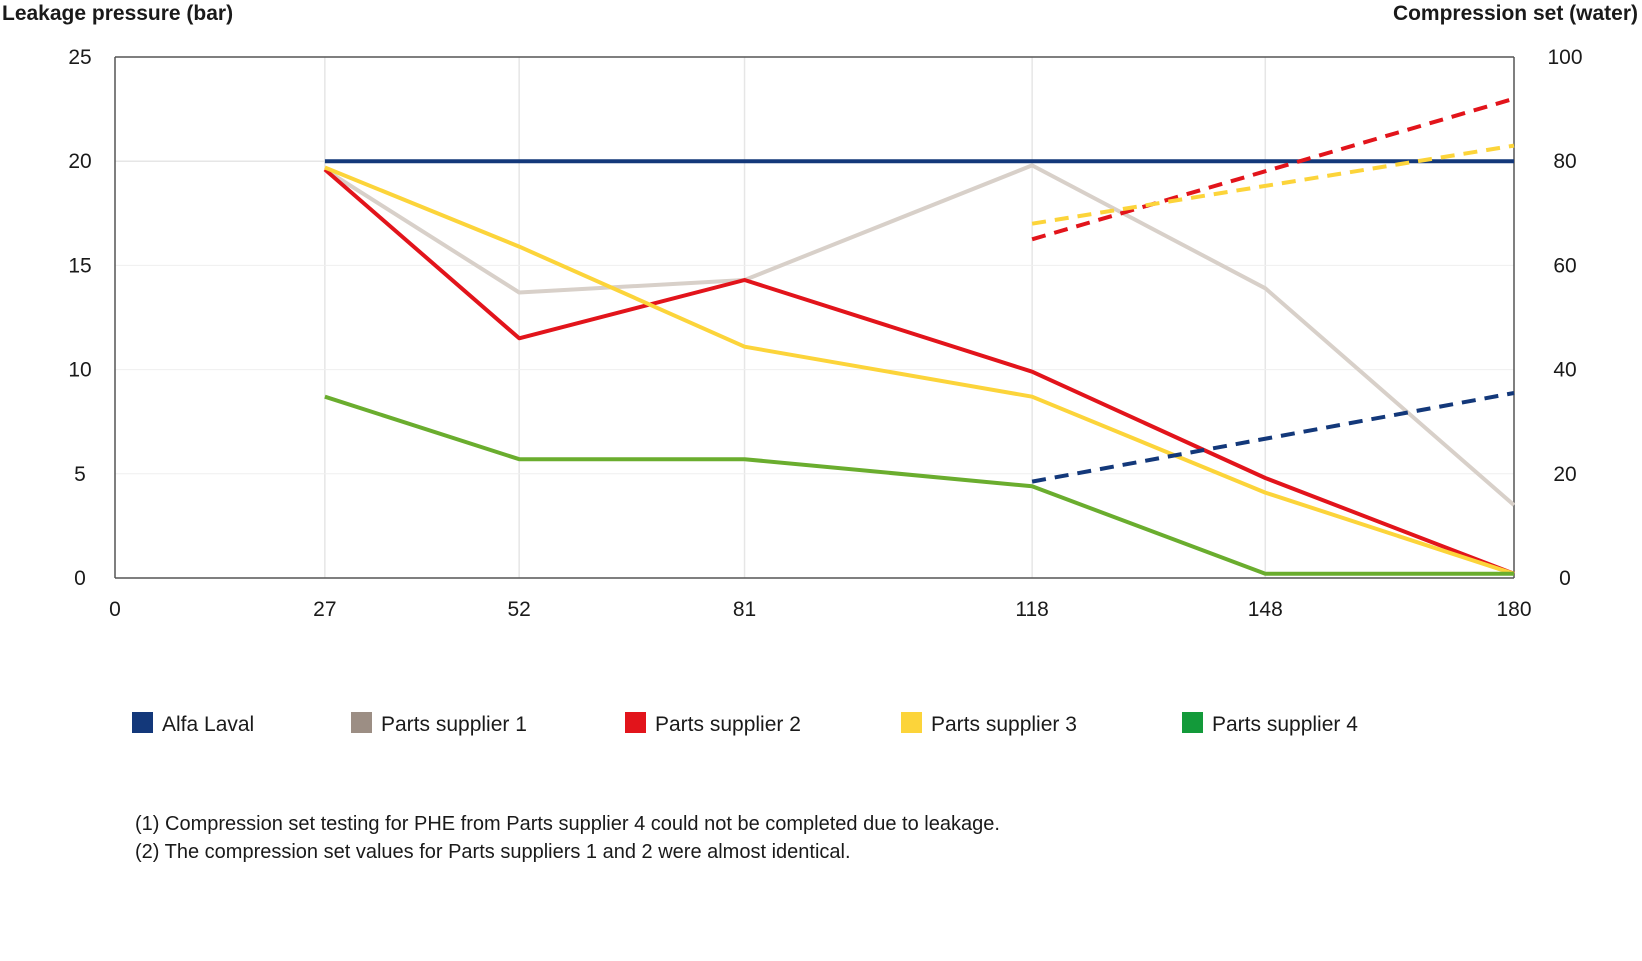 The width and height of the screenshot is (1642, 961). What do you see at coordinates (324, 609) in the screenshot?
I see `x-tick-label: 27` at bounding box center [324, 609].